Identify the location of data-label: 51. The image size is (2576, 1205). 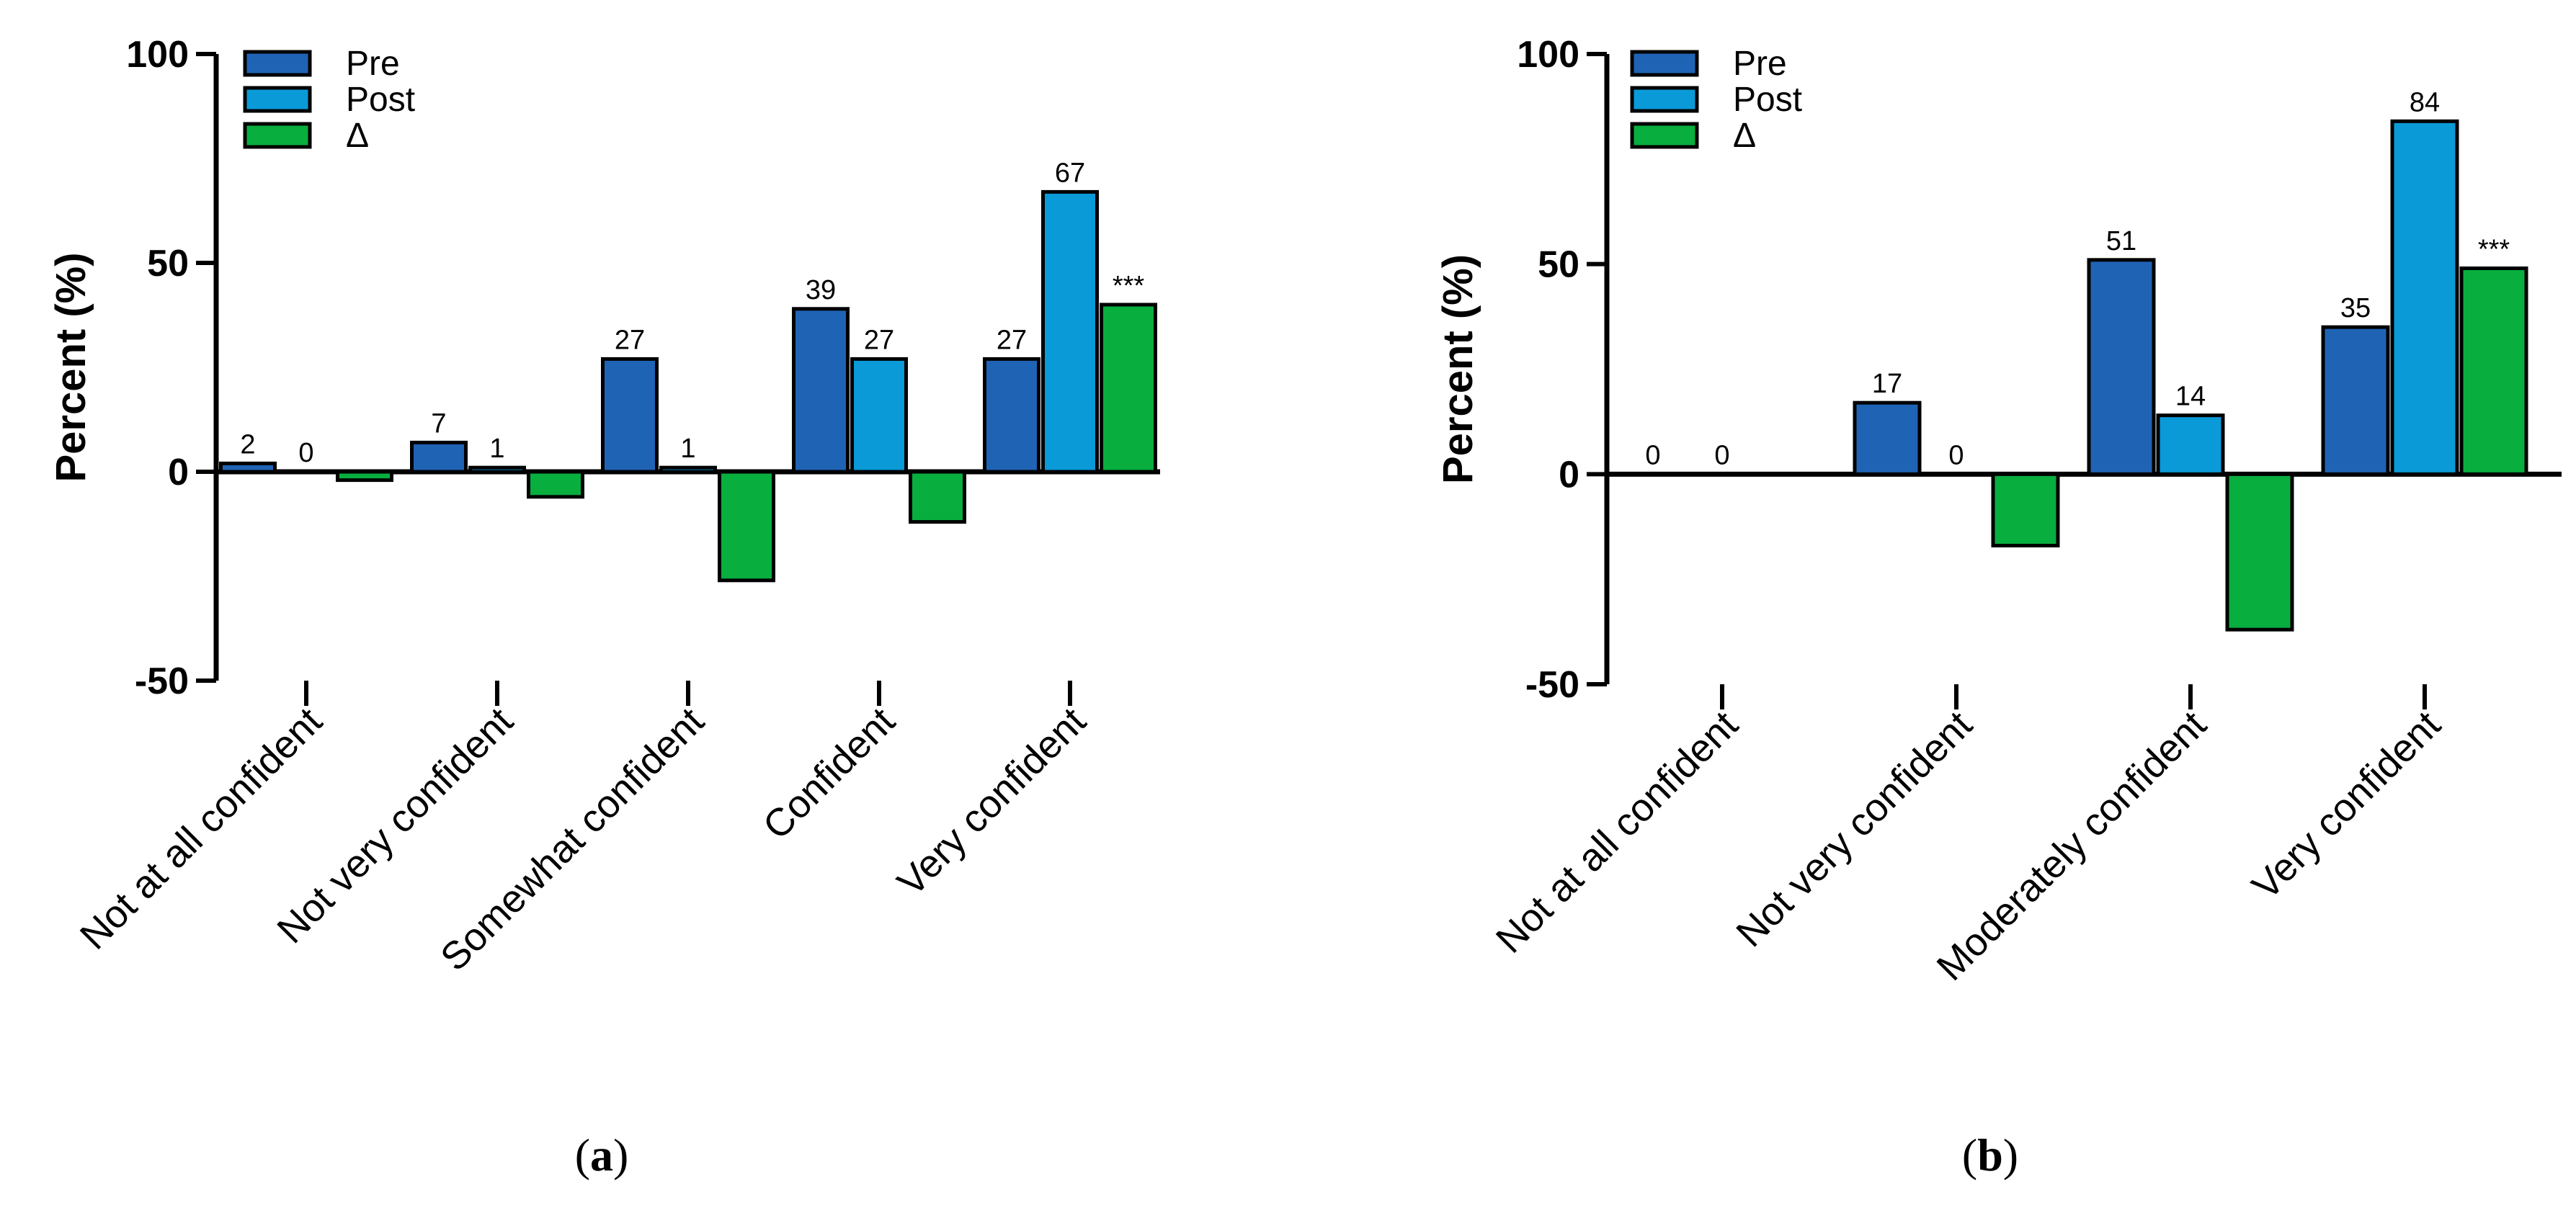
(2121, 241).